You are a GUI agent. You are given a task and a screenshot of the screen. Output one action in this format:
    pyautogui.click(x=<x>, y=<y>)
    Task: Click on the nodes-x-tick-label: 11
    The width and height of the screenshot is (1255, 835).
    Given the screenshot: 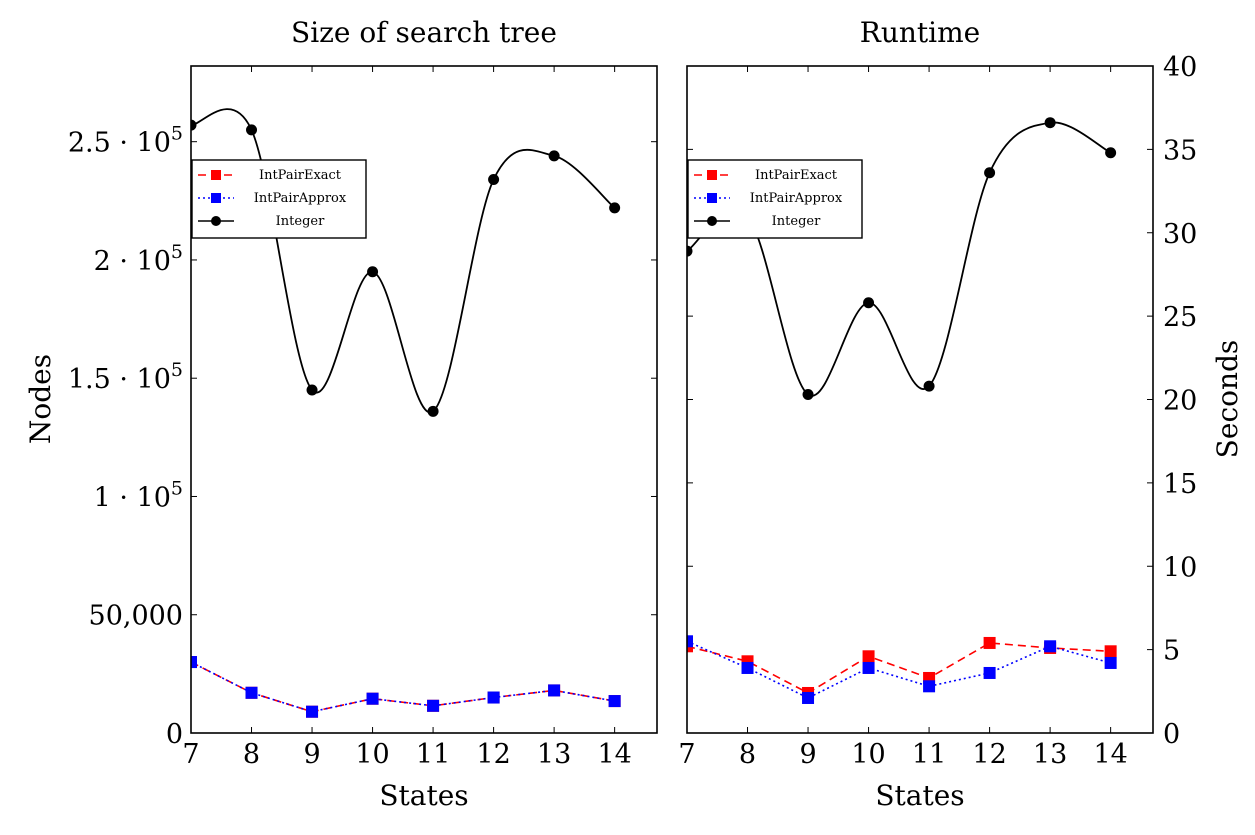 What is the action you would take?
    pyautogui.click(x=433, y=754)
    